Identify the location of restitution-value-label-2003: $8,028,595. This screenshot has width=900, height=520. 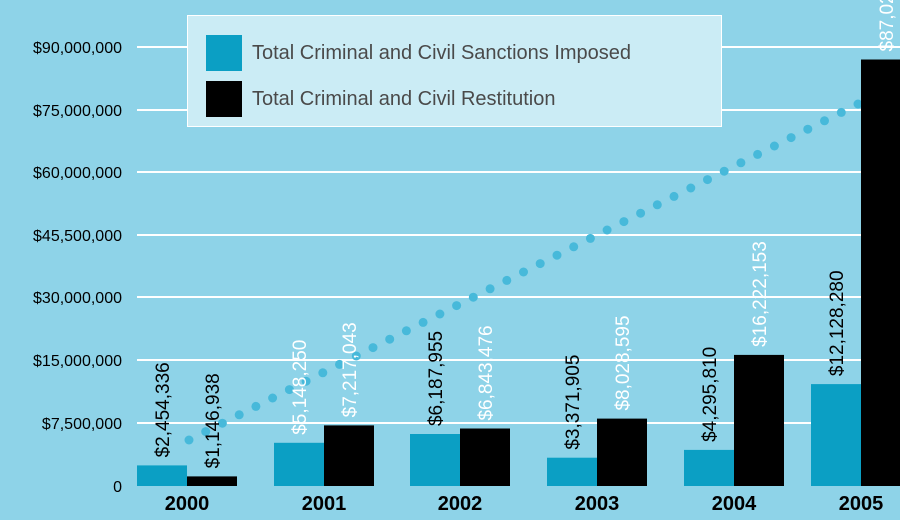
(623, 362).